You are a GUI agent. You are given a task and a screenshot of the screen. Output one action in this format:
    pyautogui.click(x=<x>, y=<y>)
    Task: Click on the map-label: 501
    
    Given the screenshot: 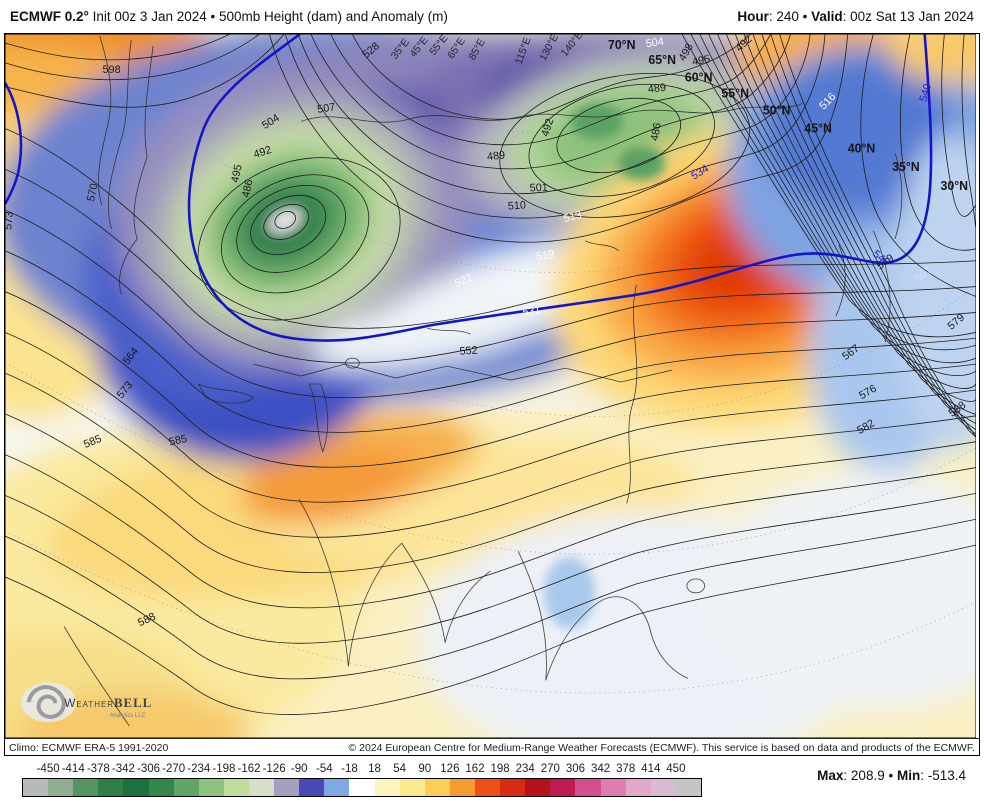 What is the action you would take?
    pyautogui.click(x=539, y=188)
    